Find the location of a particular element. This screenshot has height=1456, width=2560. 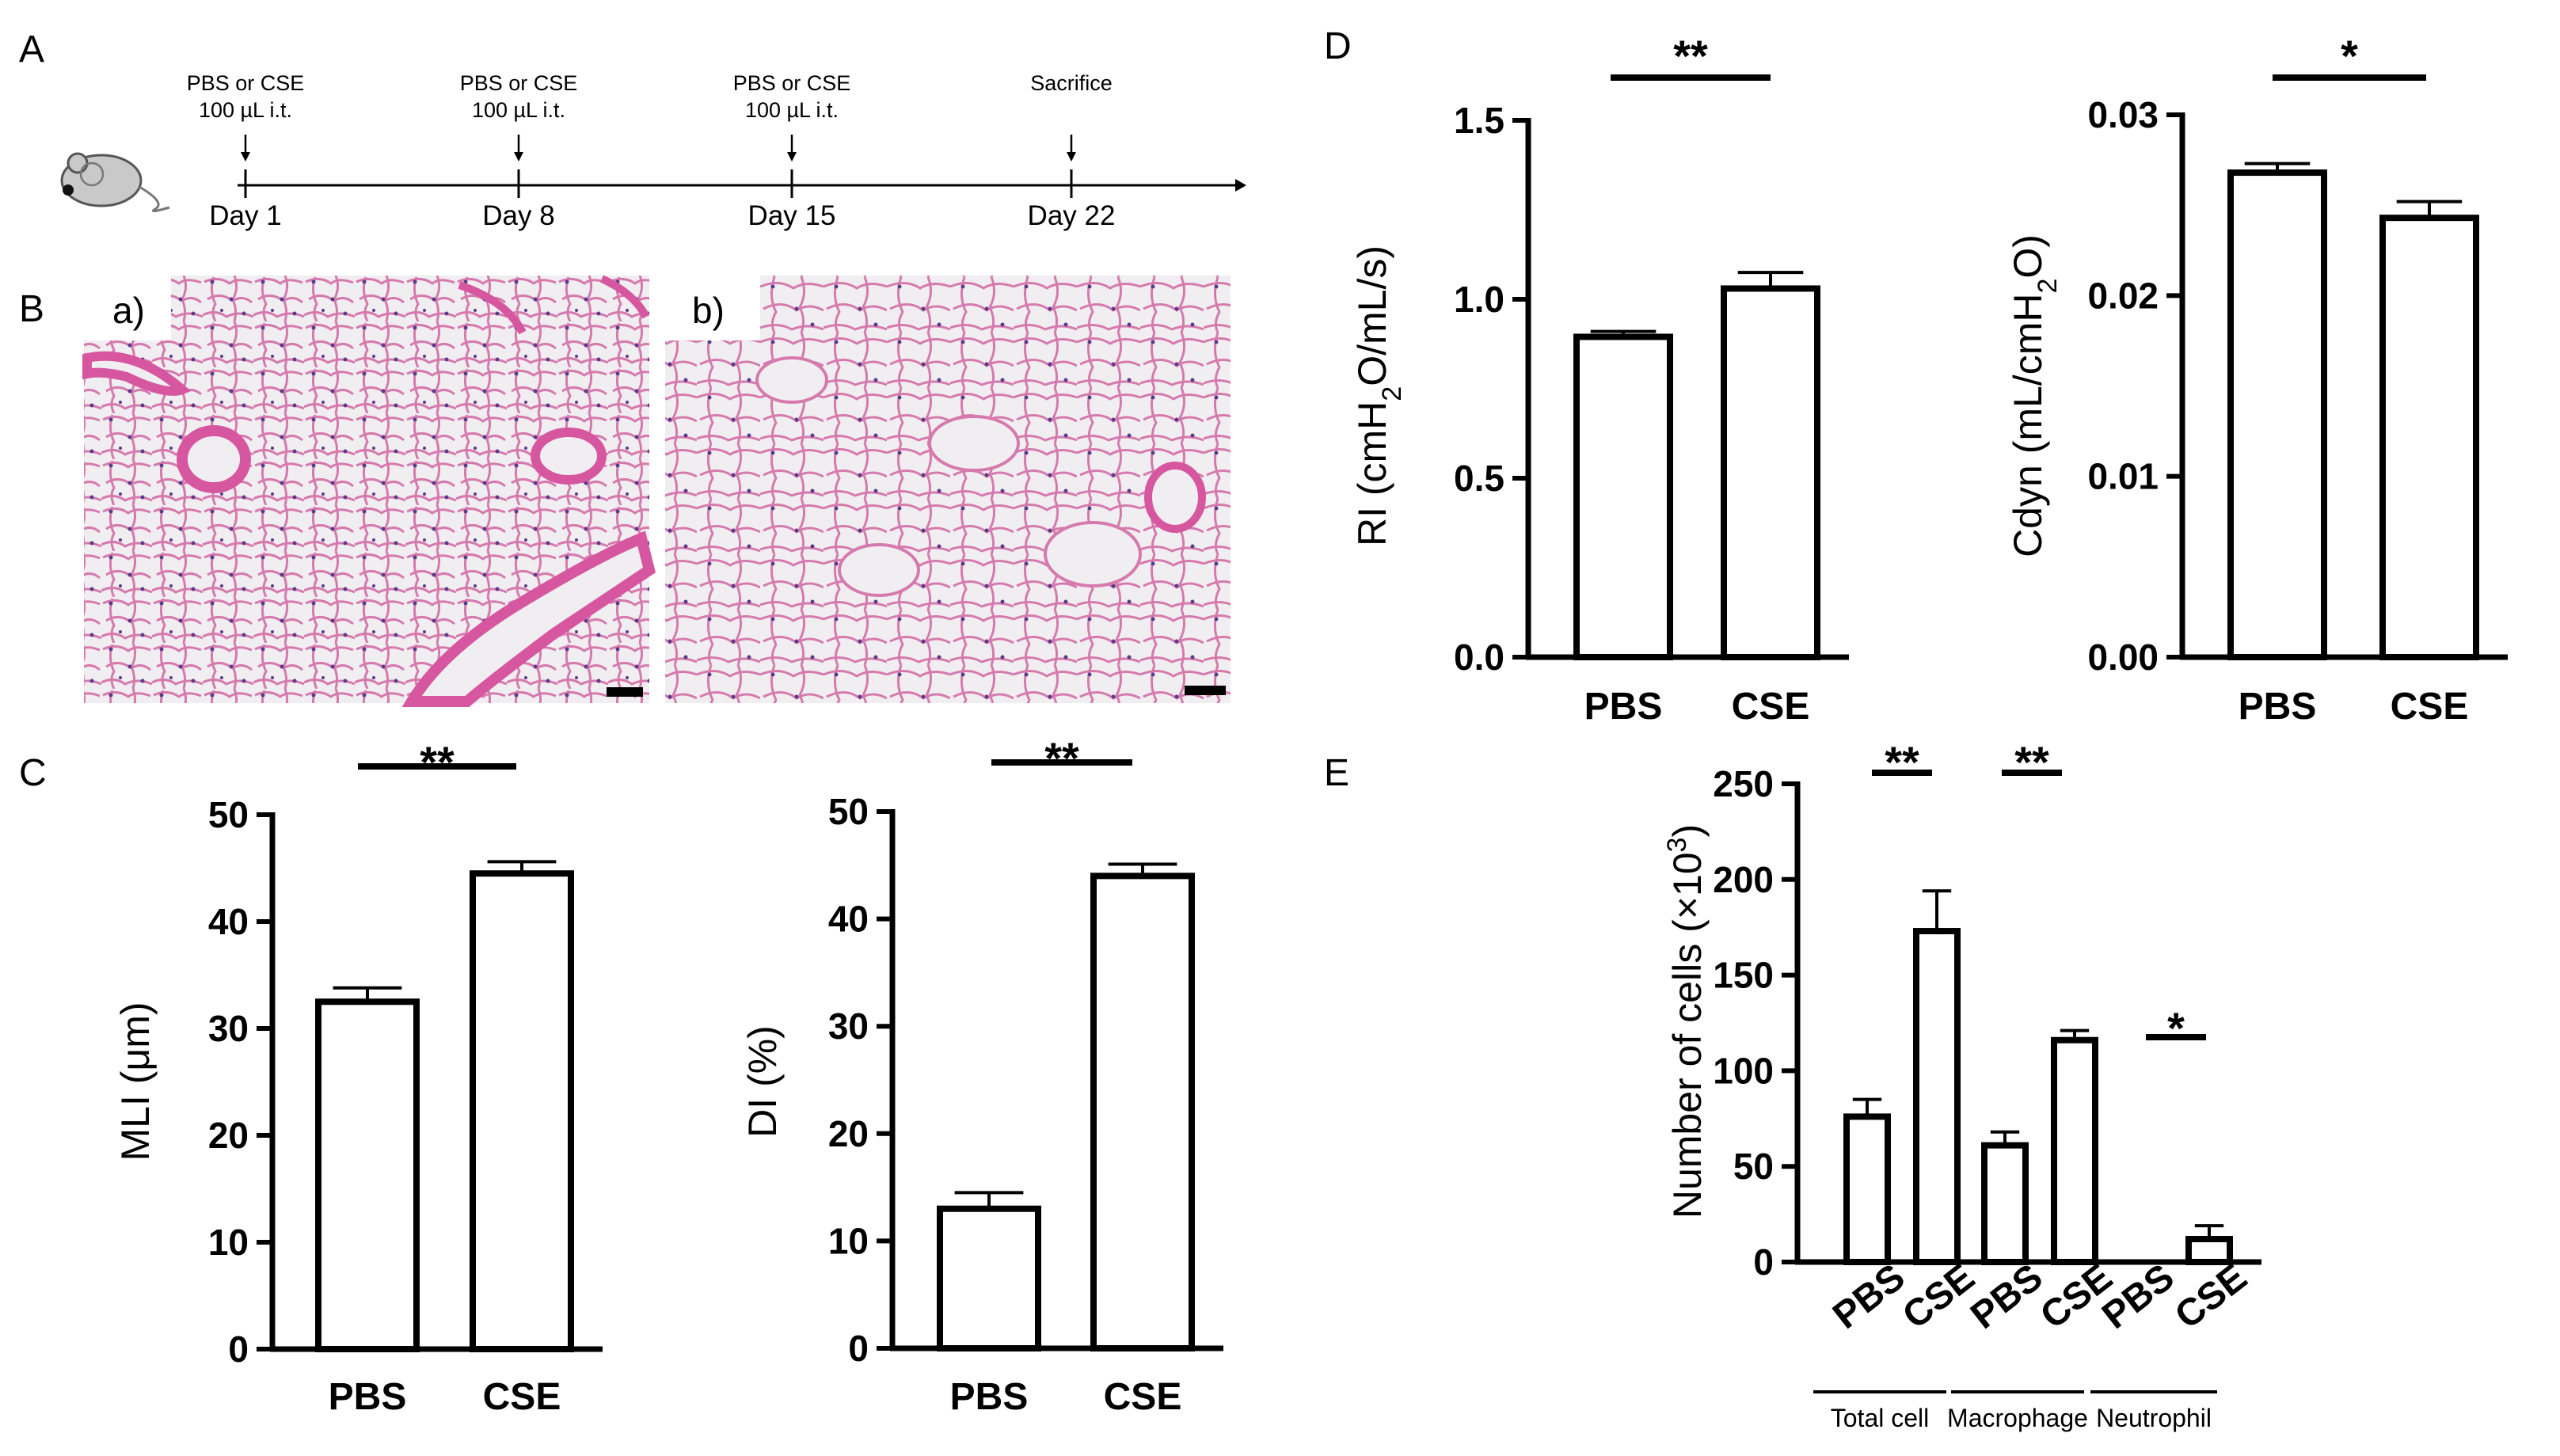

y-axis-label: MLI (μm) is located at coordinates (135, 1081).